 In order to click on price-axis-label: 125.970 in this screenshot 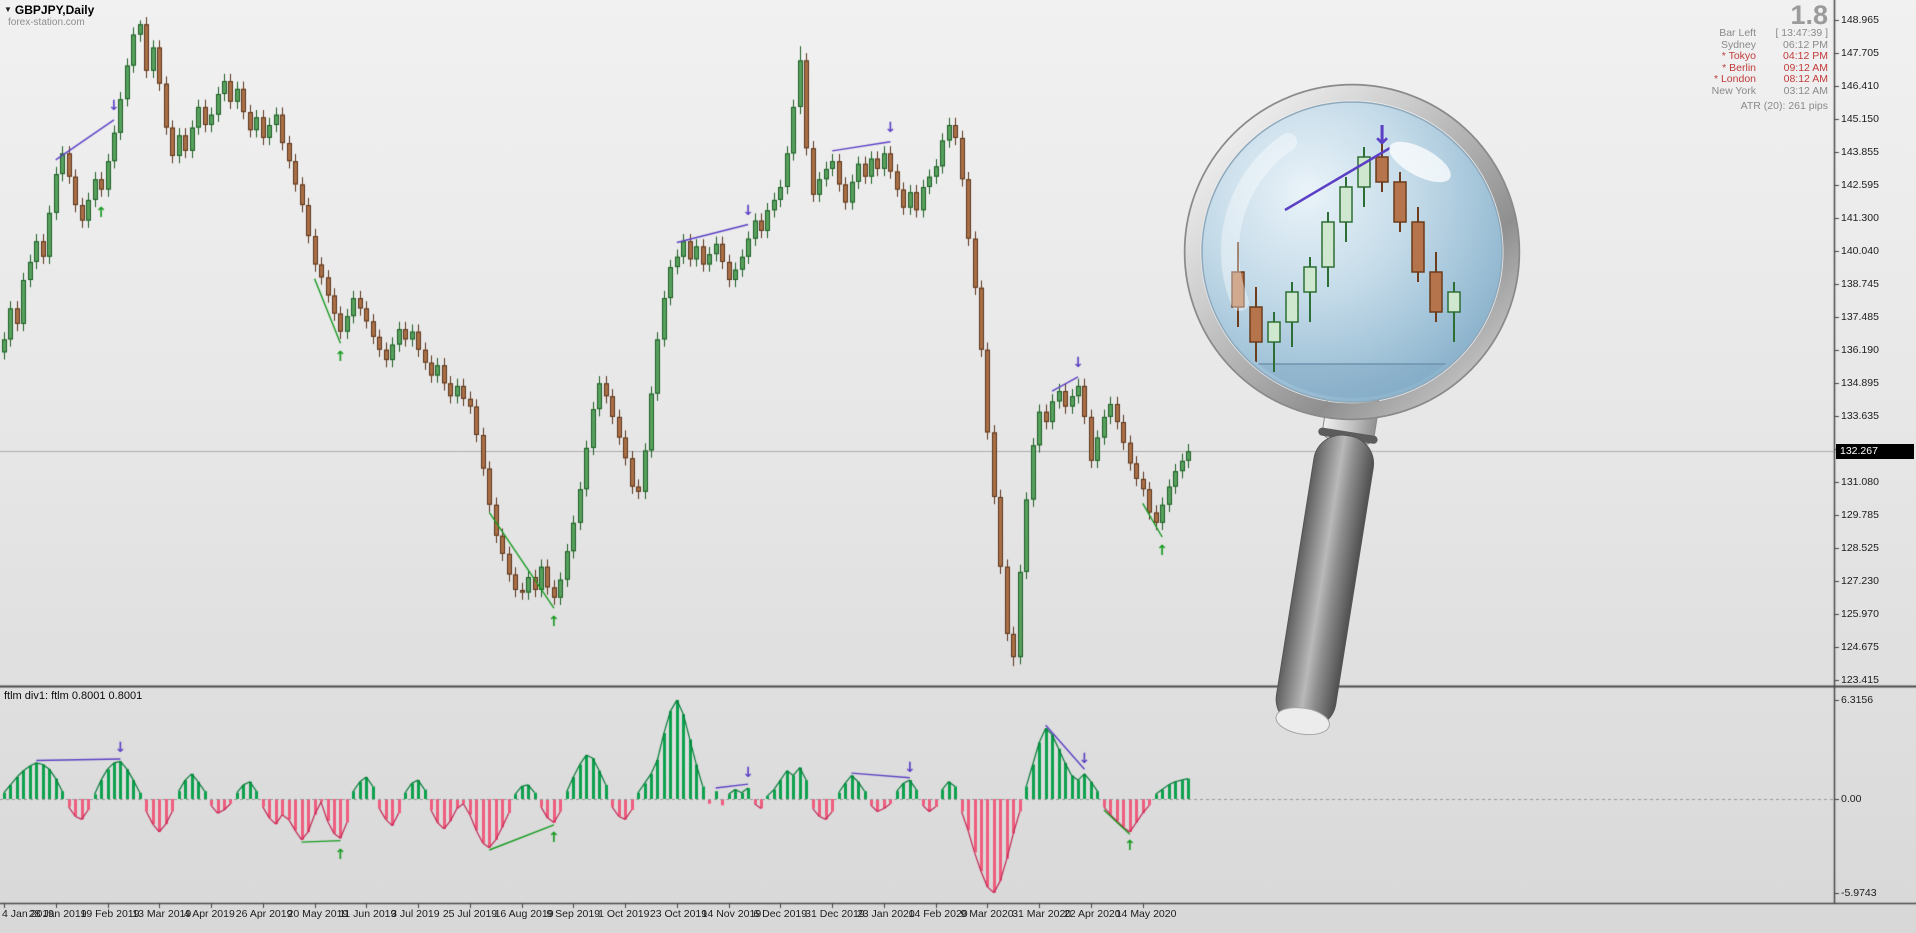, I will do `click(1860, 614)`.